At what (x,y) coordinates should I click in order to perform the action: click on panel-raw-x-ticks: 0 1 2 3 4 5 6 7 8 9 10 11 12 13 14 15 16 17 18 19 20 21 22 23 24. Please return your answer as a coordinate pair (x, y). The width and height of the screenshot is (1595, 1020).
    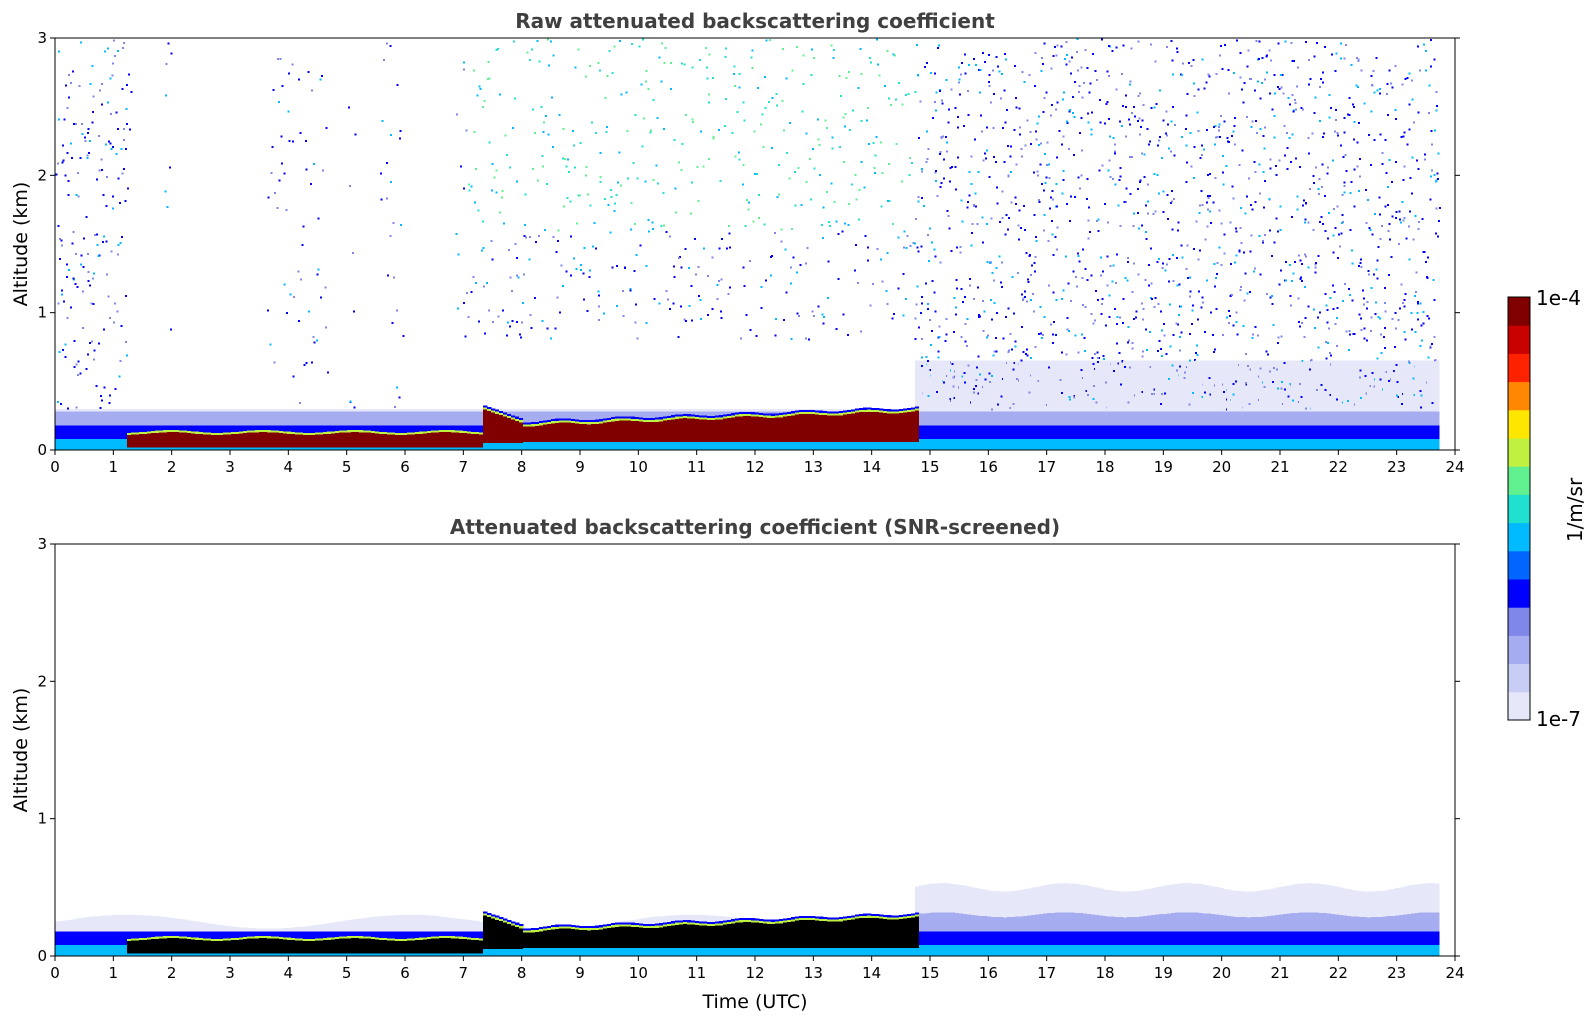
    Looking at the image, I should click on (757, 463).